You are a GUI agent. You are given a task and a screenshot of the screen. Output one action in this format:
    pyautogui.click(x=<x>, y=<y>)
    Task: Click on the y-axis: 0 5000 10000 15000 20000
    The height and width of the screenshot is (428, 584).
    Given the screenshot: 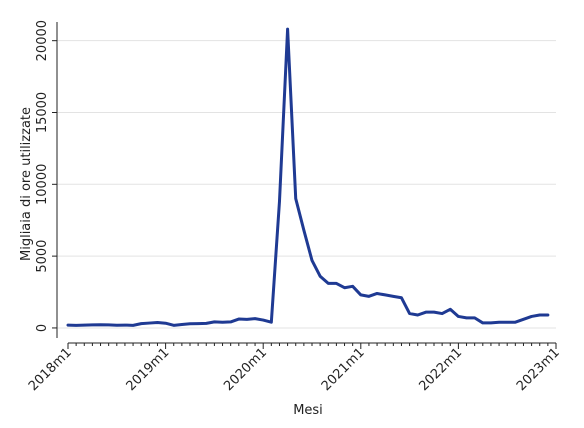 What is the action you would take?
    pyautogui.click(x=46, y=179)
    